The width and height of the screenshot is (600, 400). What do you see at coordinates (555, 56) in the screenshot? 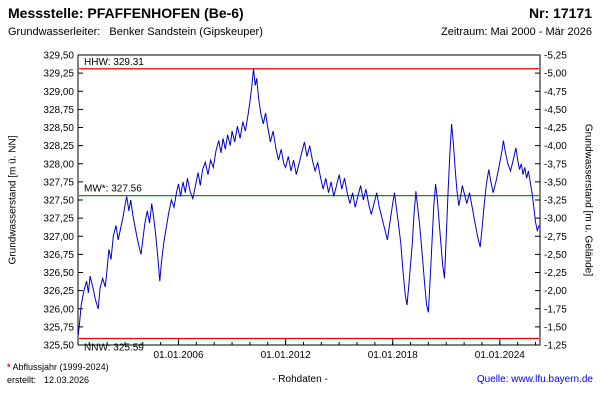
I see `right-y-tick-label: -5,25` at bounding box center [555, 56].